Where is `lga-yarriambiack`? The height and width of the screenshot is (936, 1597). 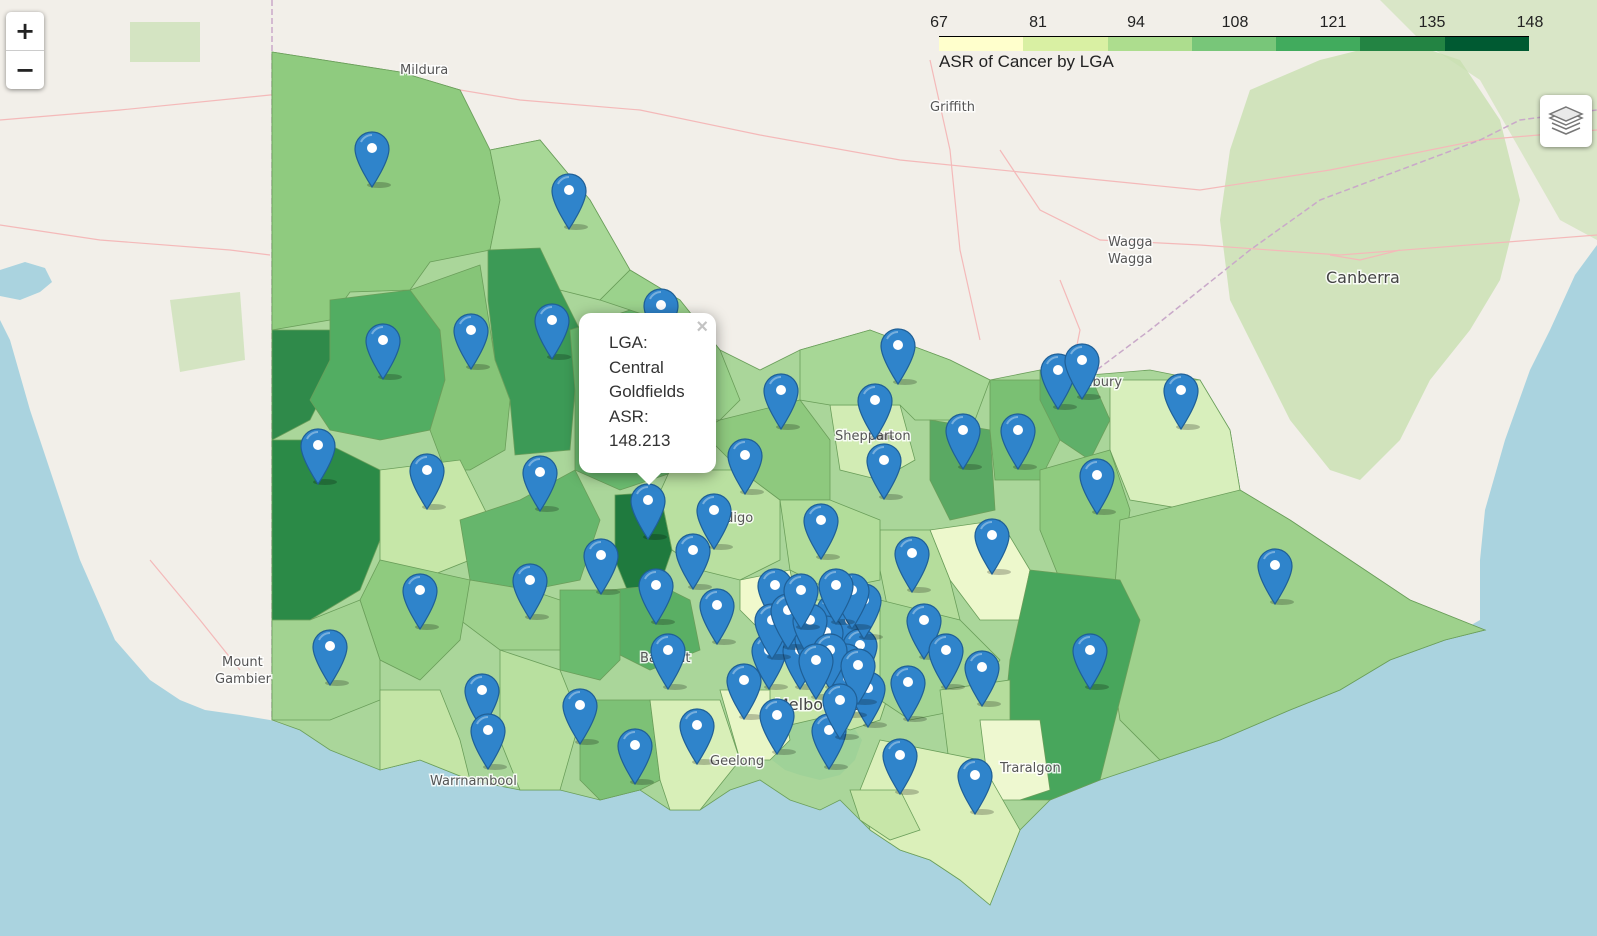
lga-yarriambiack is located at coordinates (460, 367).